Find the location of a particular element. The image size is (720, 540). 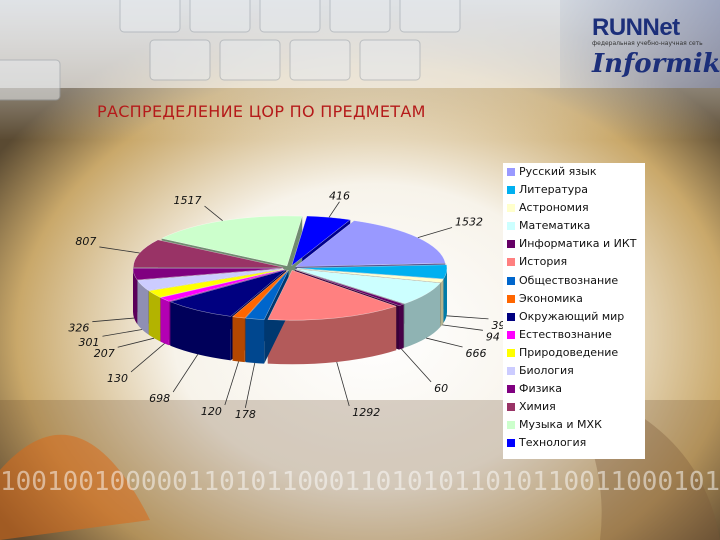

pie-slice-химия is located at coordinates (208, 253).